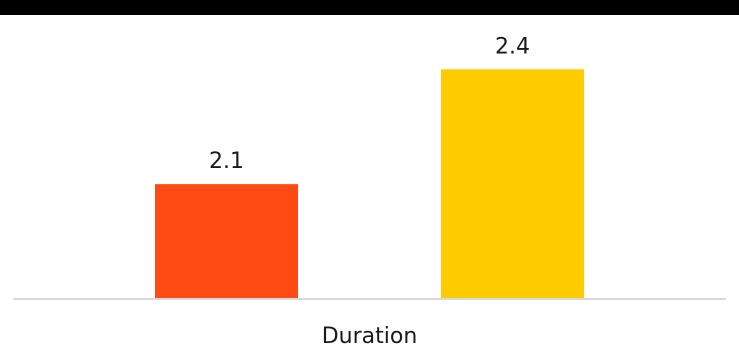 Image resolution: width=739 pixels, height=345 pixels. What do you see at coordinates (512, 46) in the screenshot?
I see `data-label-2: 2.4` at bounding box center [512, 46].